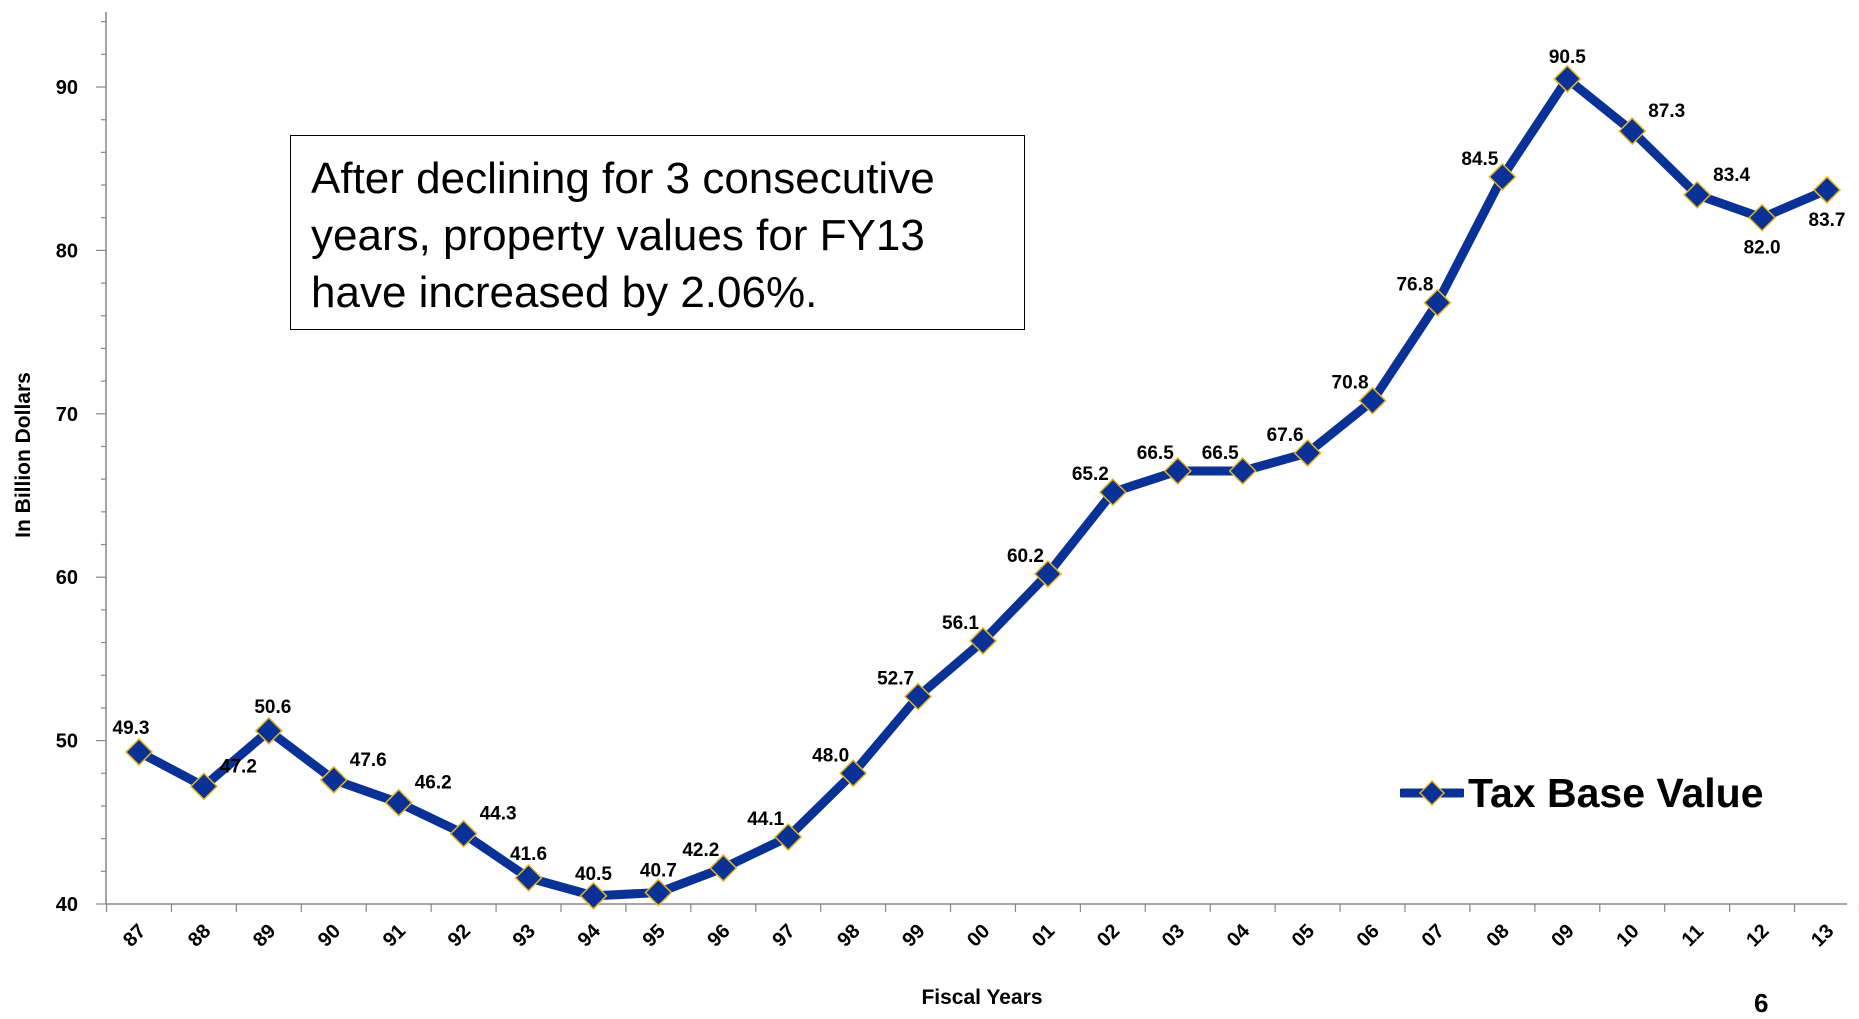 The width and height of the screenshot is (1859, 1019). Describe the element at coordinates (1616, 792) in the screenshot. I see `legend-label: Tax Base Value` at that location.